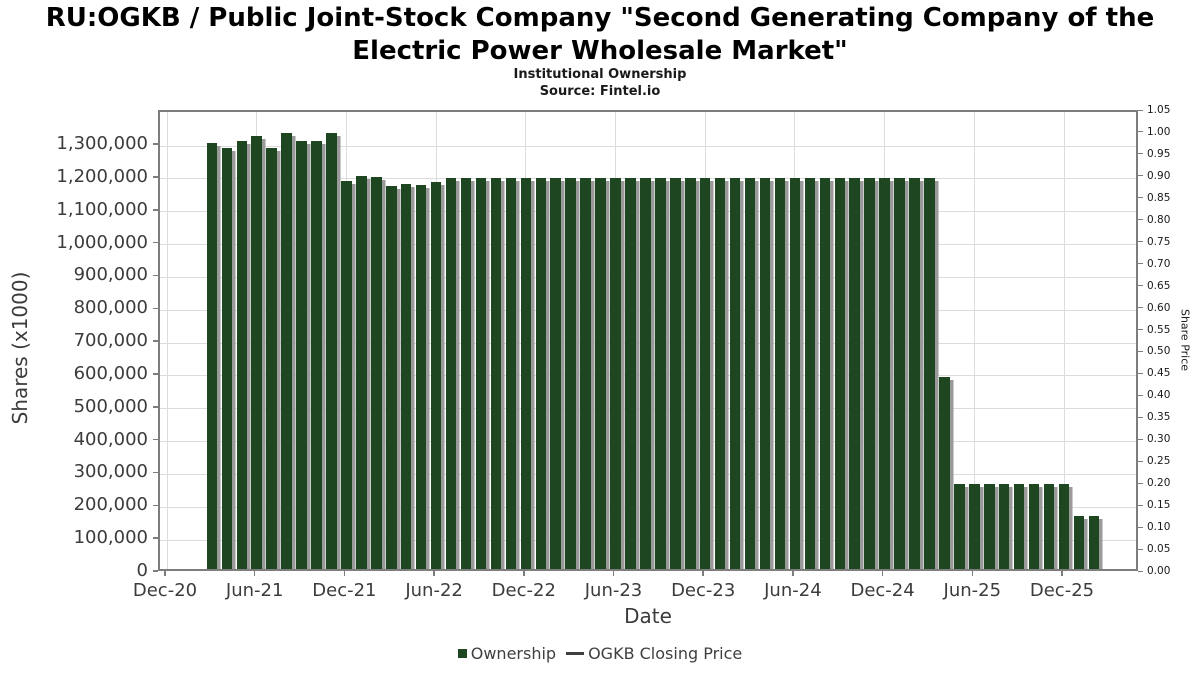 The image size is (1200, 675). Describe the element at coordinates (110, 472) in the screenshot. I see `y-axis-tick-label: 300,000` at that location.